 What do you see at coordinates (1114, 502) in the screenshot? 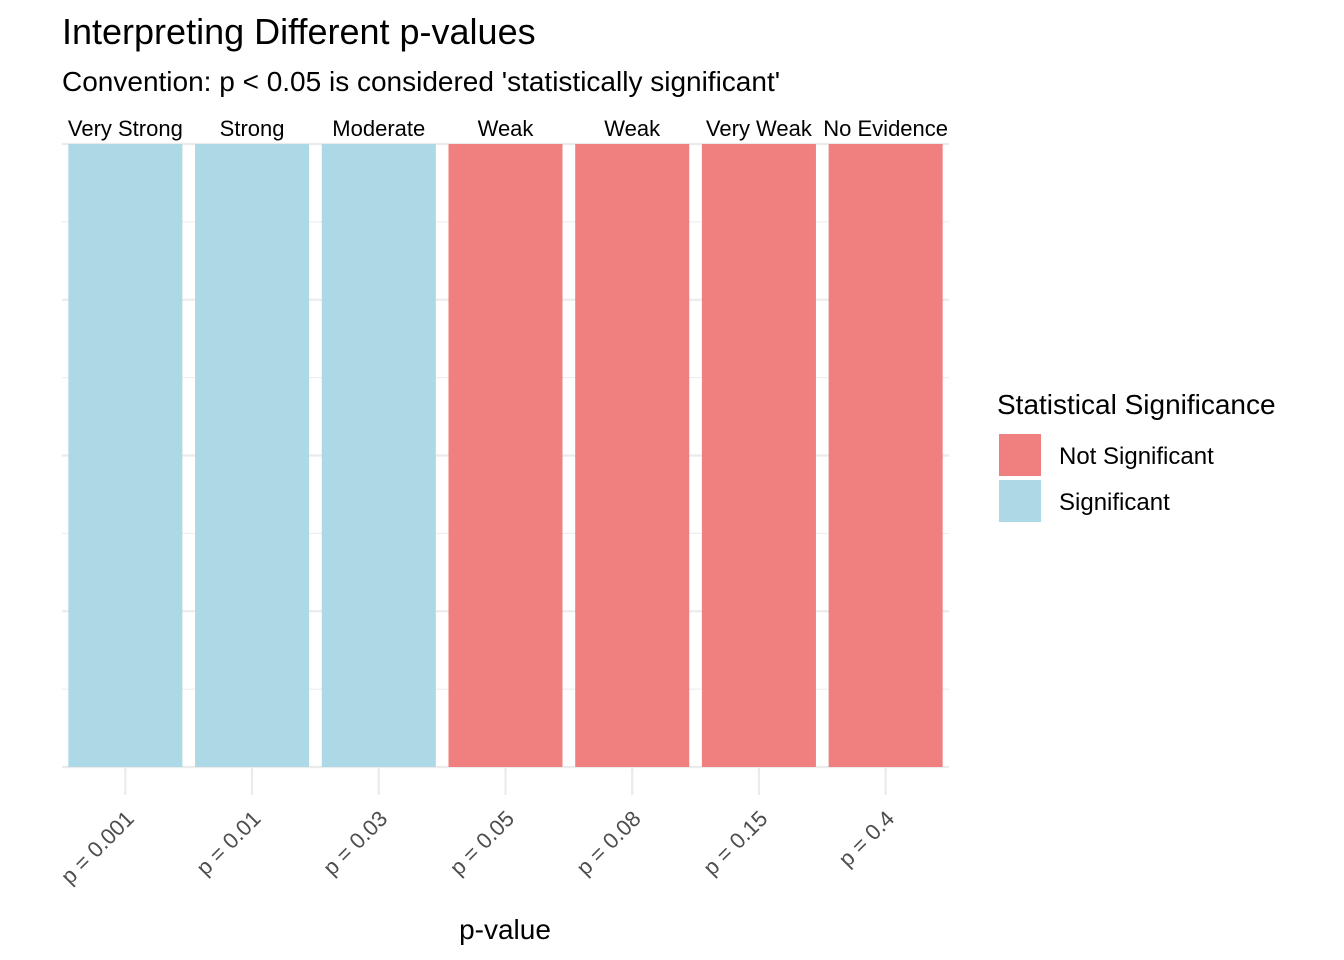
I see `legend-label: Significant` at bounding box center [1114, 502].